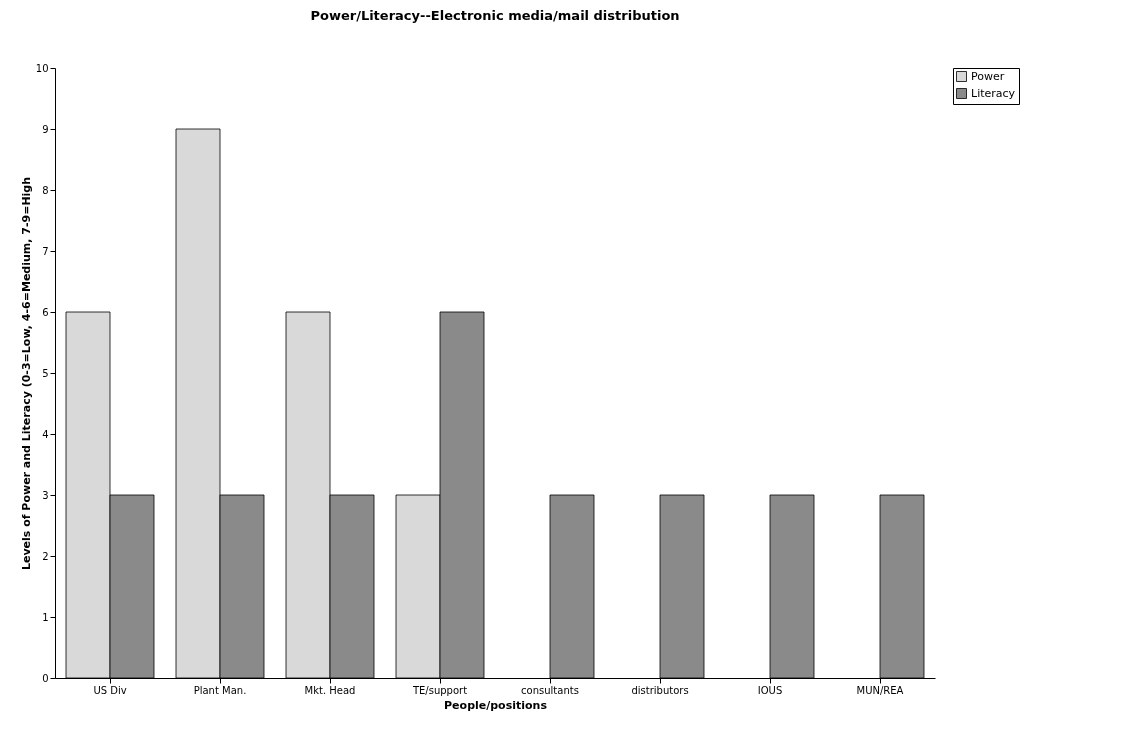 Image resolution: width=1141 pixels, height=755 pixels. I want to click on y-tick-label: 9, so click(45, 129).